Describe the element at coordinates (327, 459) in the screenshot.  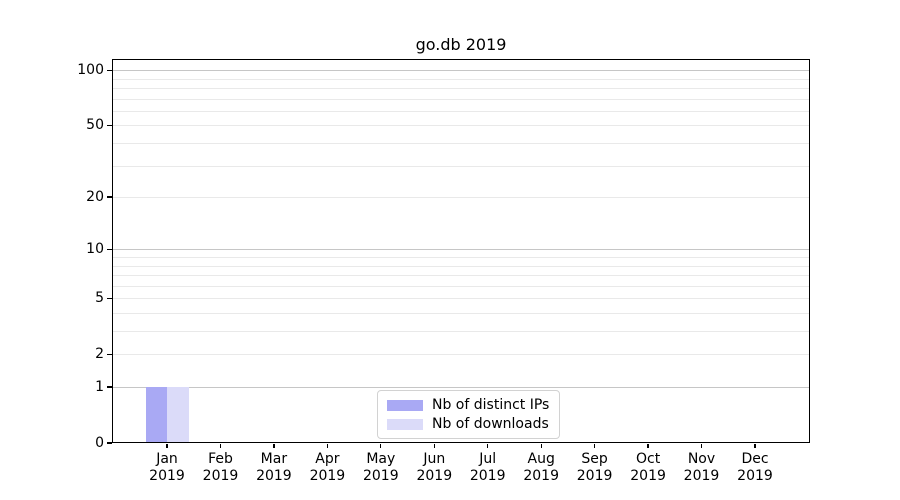
I see `x-tick-month: Apr` at that location.